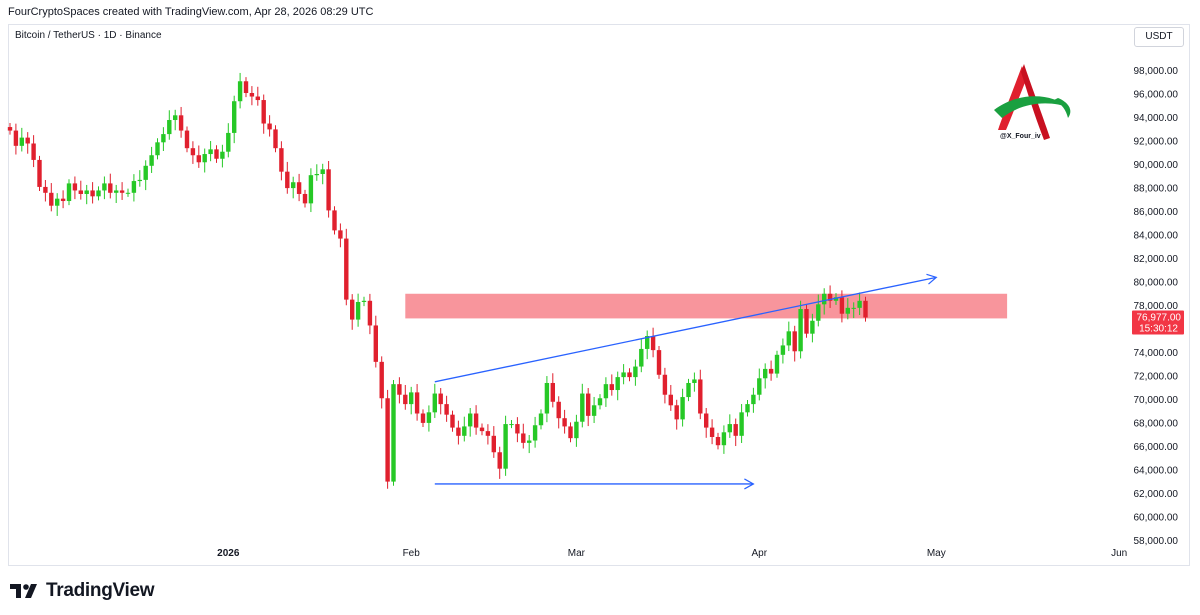 The height and width of the screenshot is (615, 1200). I want to click on x-tick-label: Mar, so click(577, 553).